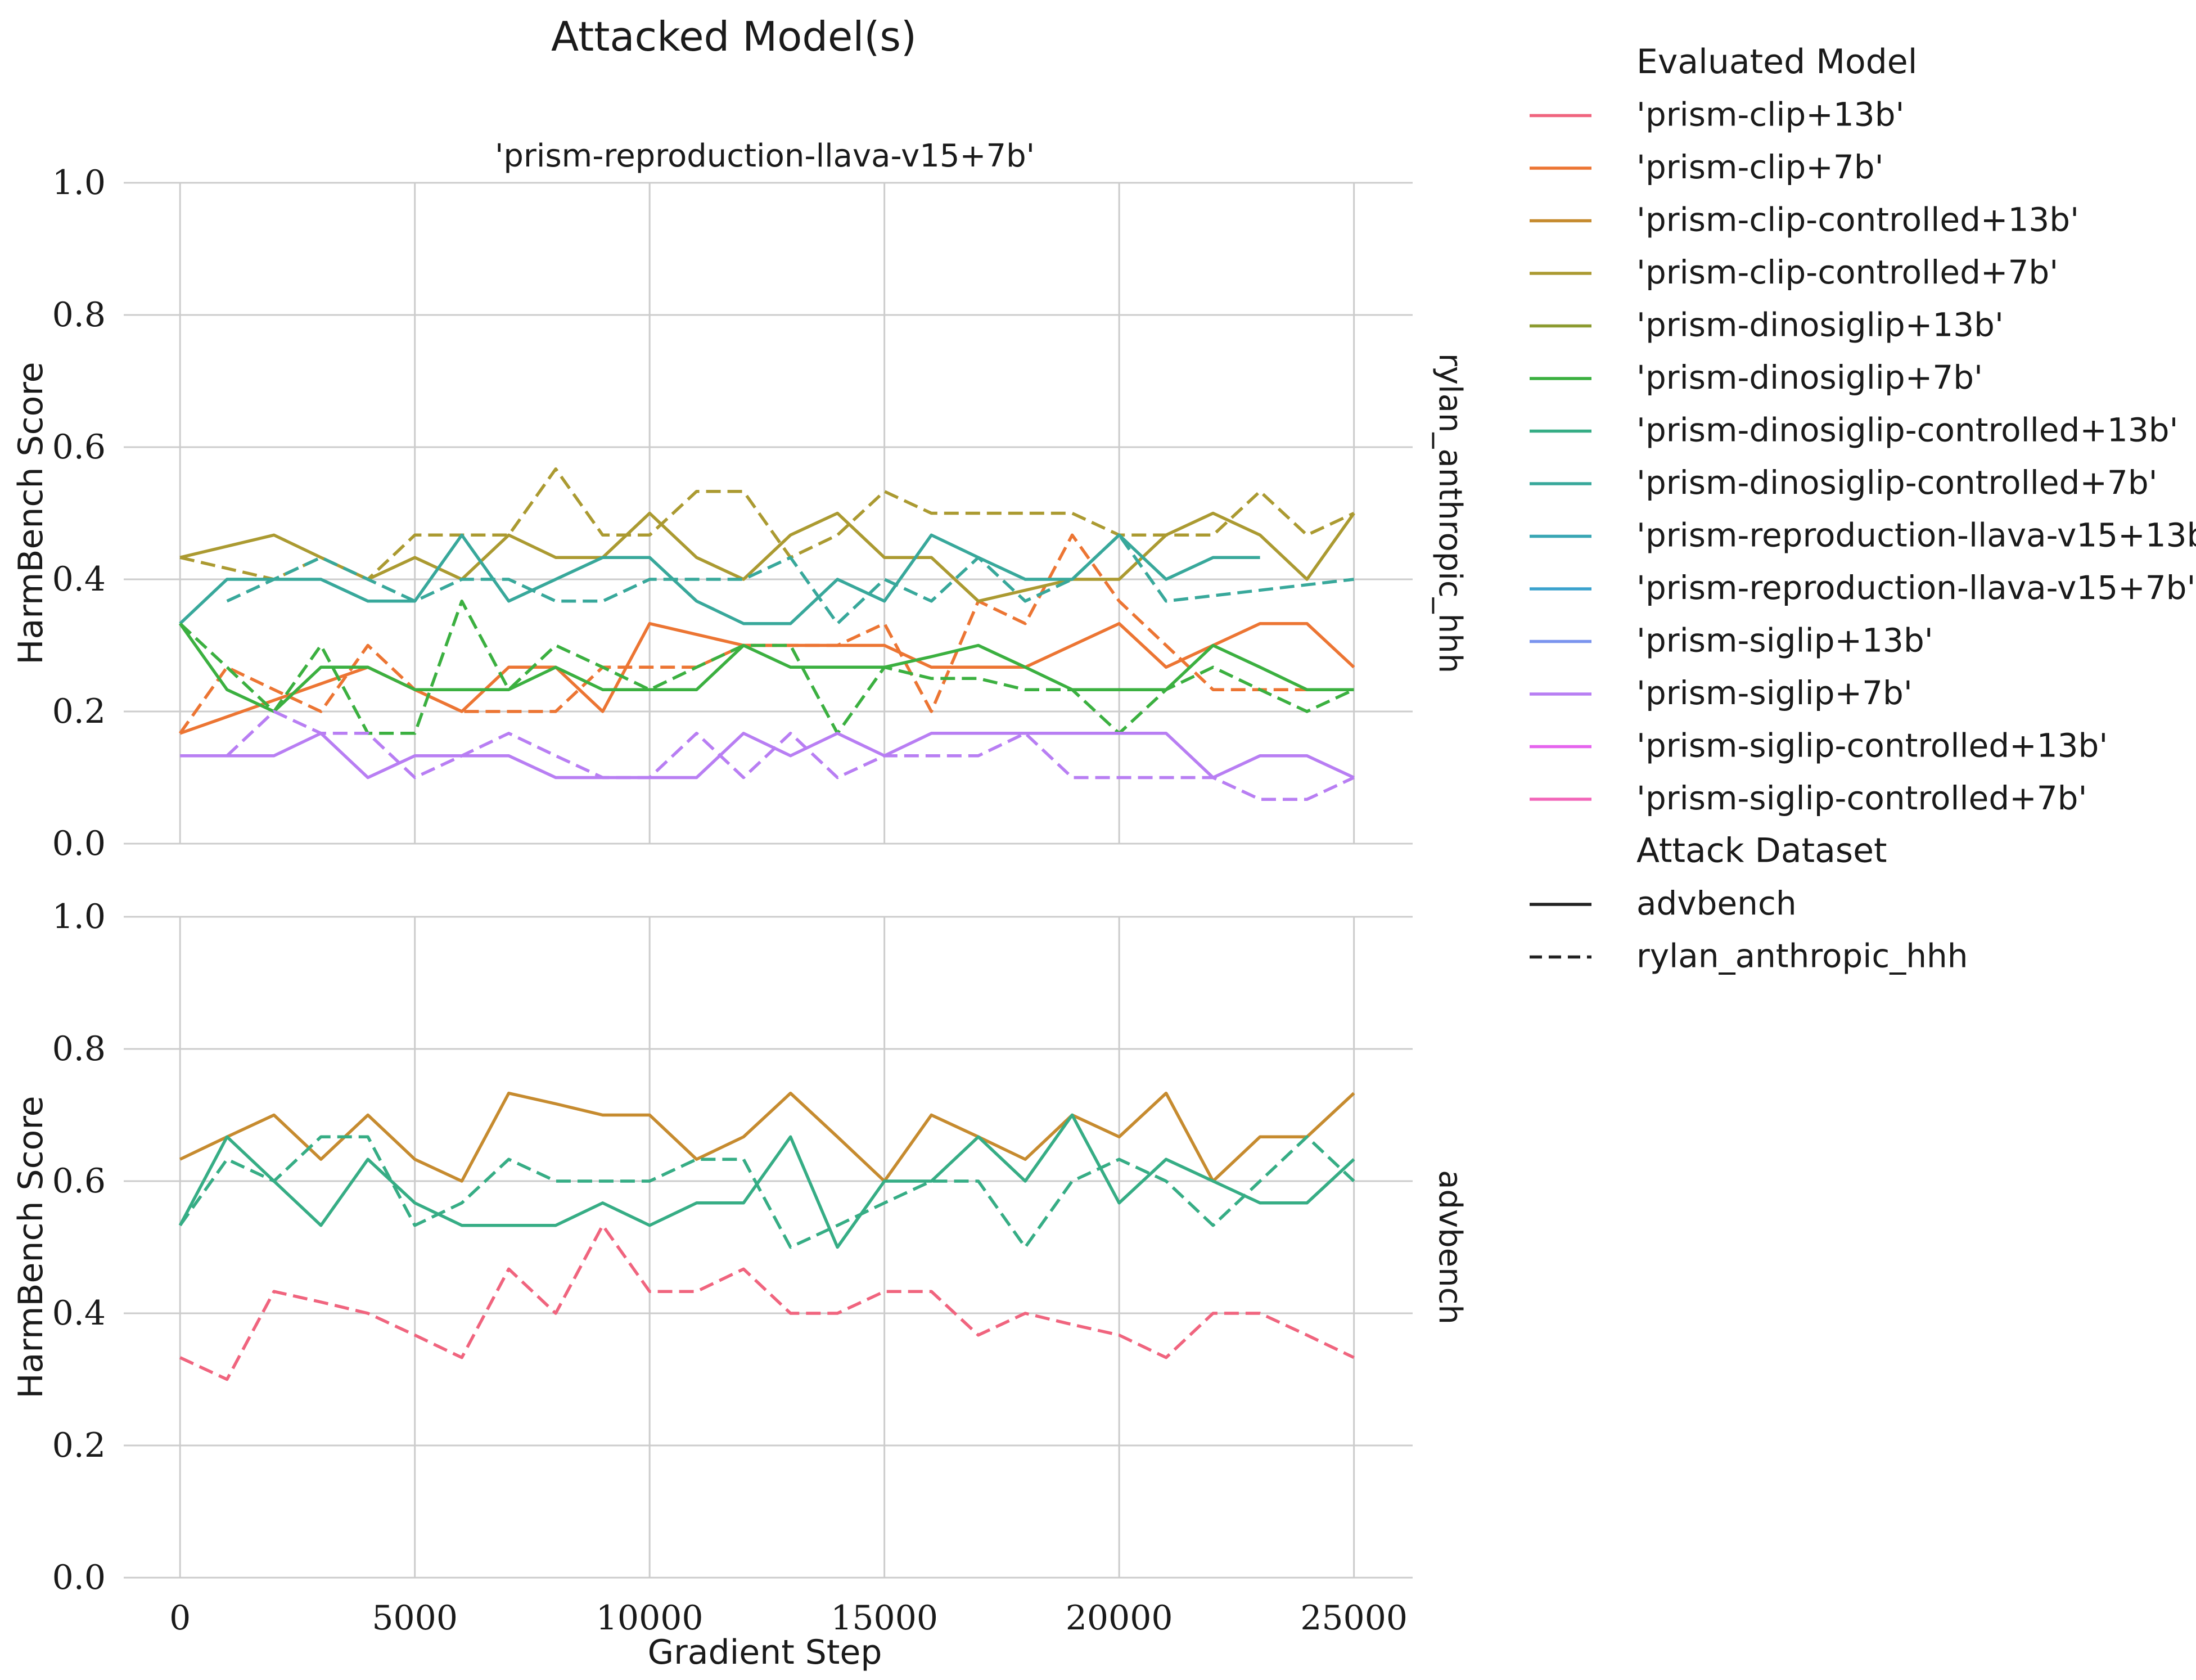  Describe the element at coordinates (1847, 272) in the screenshot. I see `legend-label: 'prism-clip-controlled+7b'` at that location.